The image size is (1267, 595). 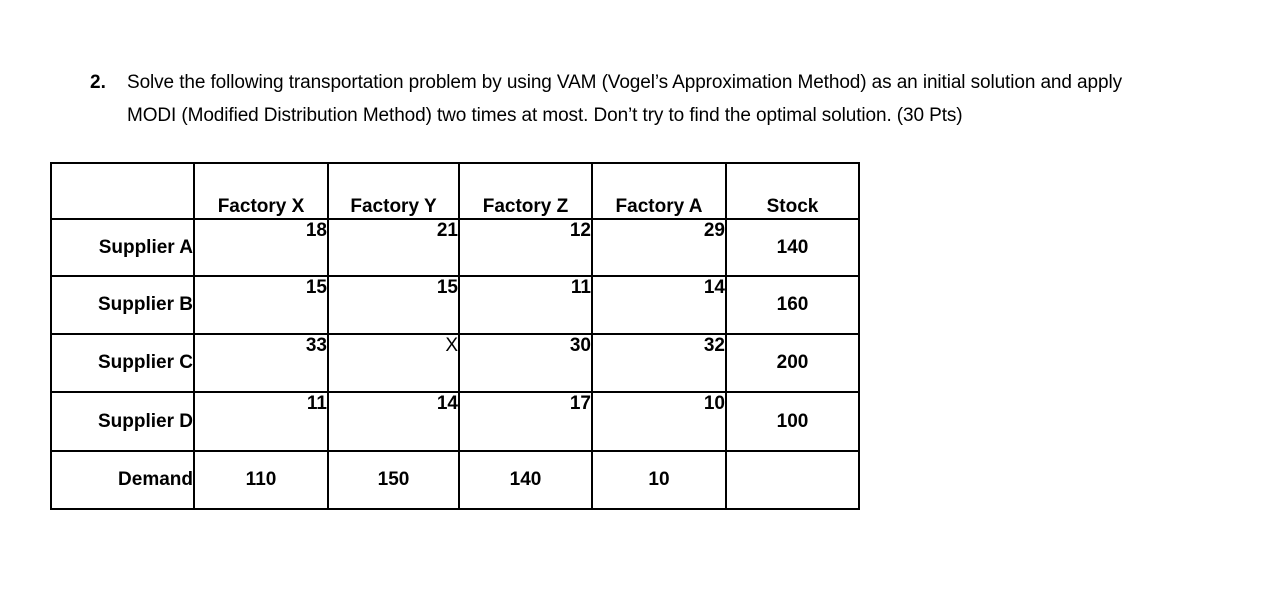 What do you see at coordinates (122, 191) in the screenshot?
I see `corner-cell` at bounding box center [122, 191].